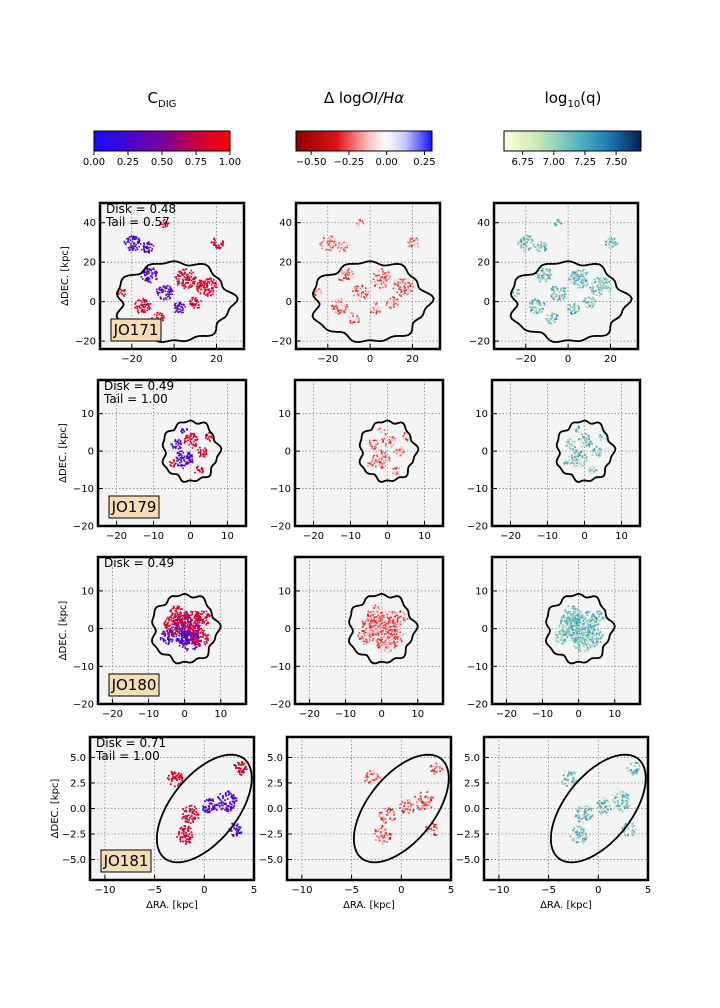  Describe the element at coordinates (566, 453) in the screenshot. I see `panel-content` at that location.